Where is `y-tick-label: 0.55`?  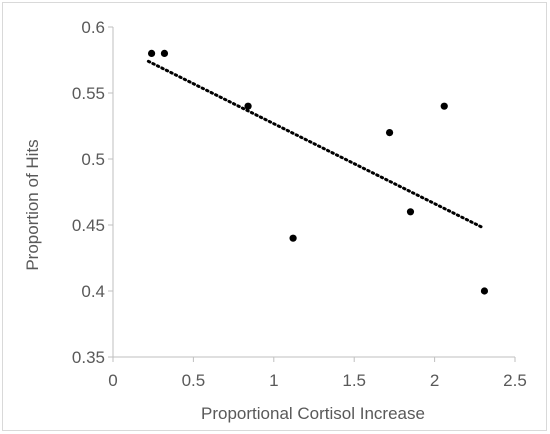
y-tick-label: 0.55 is located at coordinates (88, 93).